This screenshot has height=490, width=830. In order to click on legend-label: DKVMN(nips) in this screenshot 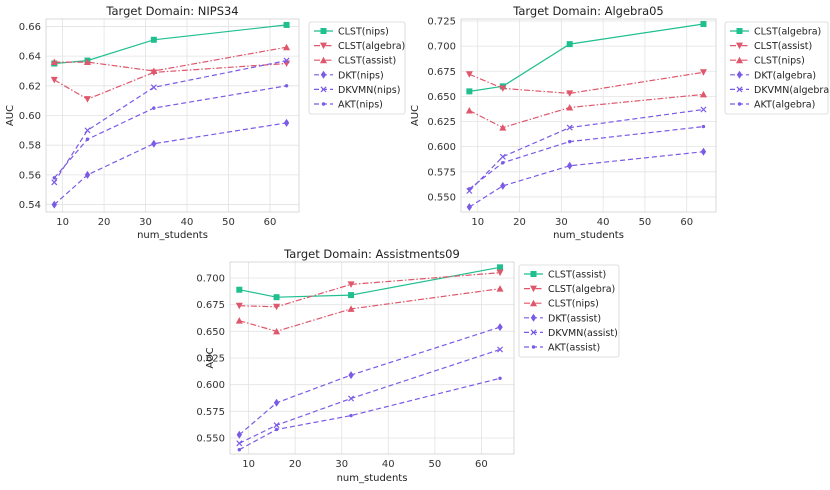, I will do `click(369, 90)`.